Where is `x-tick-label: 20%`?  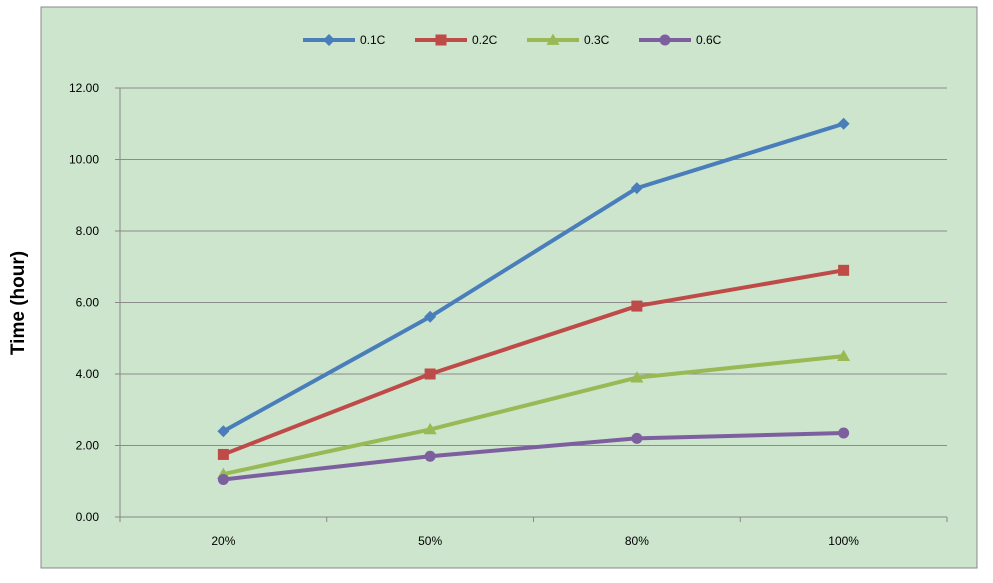
x-tick-label: 20% is located at coordinates (223, 541).